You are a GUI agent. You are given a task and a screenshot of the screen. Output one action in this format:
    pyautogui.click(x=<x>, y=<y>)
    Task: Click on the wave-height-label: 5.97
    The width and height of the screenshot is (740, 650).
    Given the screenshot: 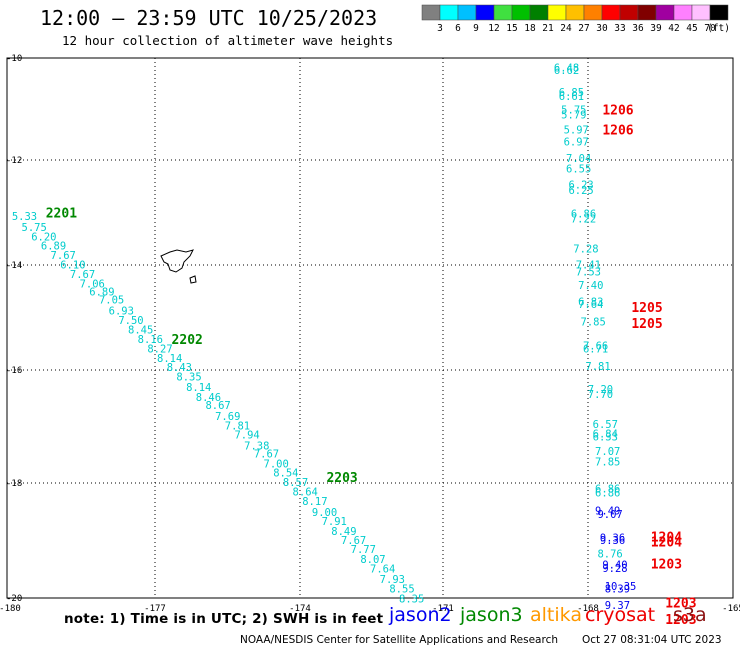 What is the action you would take?
    pyautogui.click(x=576, y=131)
    